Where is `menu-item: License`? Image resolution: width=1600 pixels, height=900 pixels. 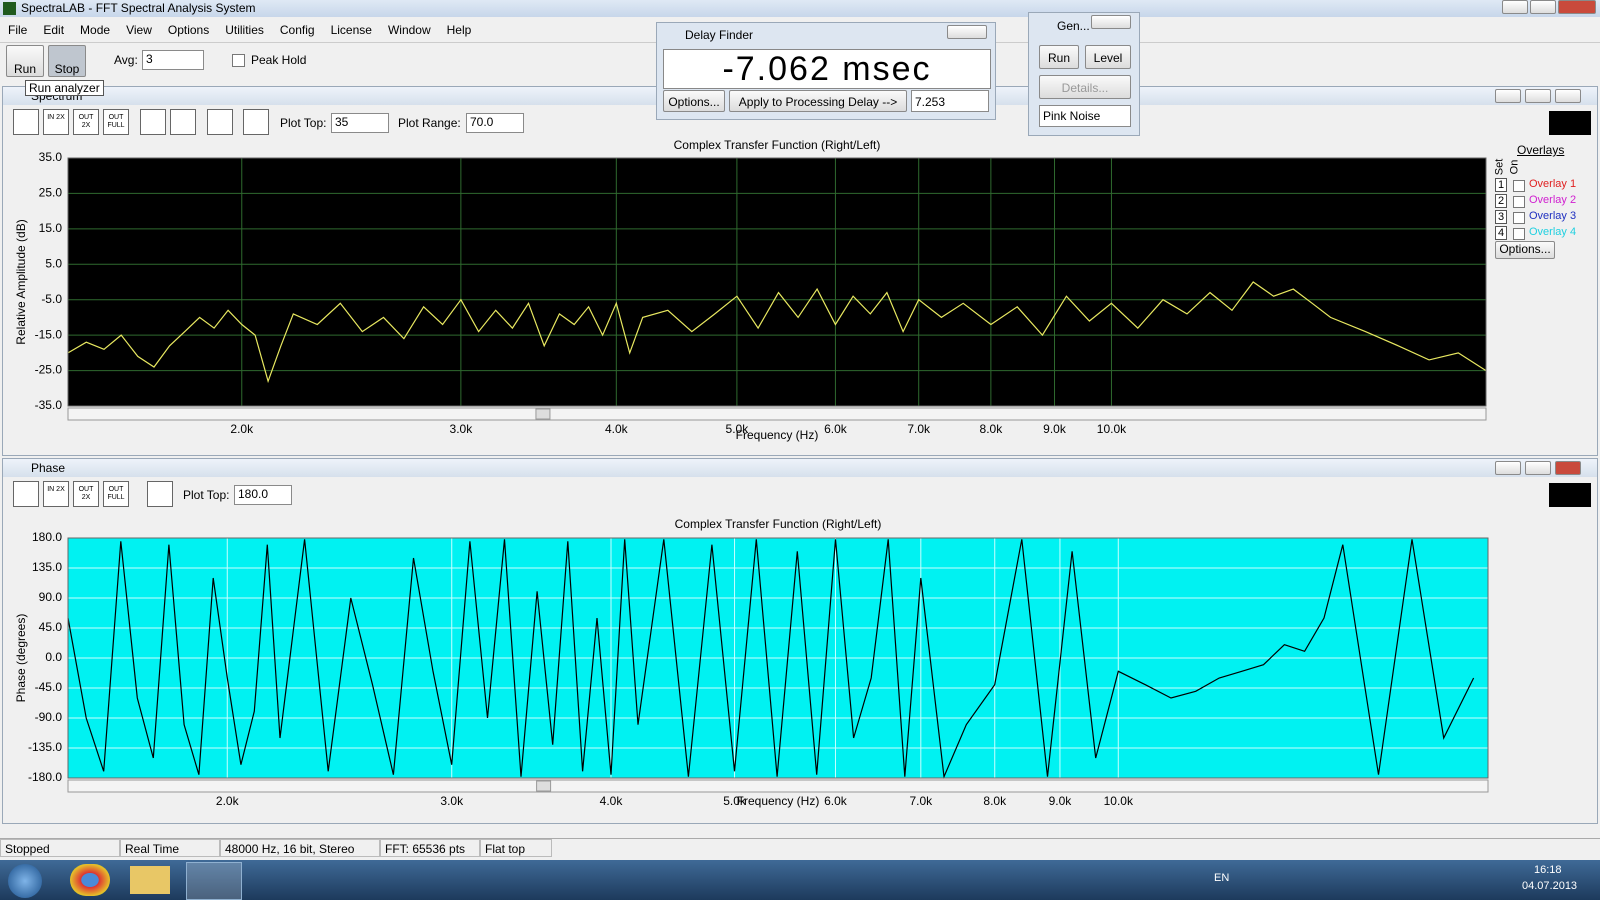
menu-item: License is located at coordinates (351, 30).